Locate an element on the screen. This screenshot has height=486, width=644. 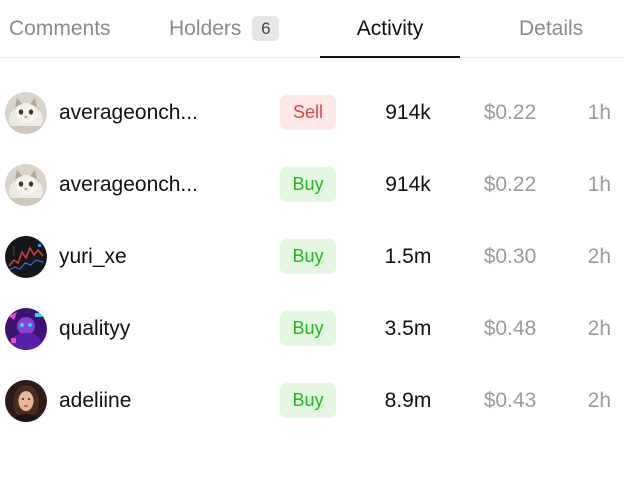
username: adeliine is located at coordinates (95, 400).